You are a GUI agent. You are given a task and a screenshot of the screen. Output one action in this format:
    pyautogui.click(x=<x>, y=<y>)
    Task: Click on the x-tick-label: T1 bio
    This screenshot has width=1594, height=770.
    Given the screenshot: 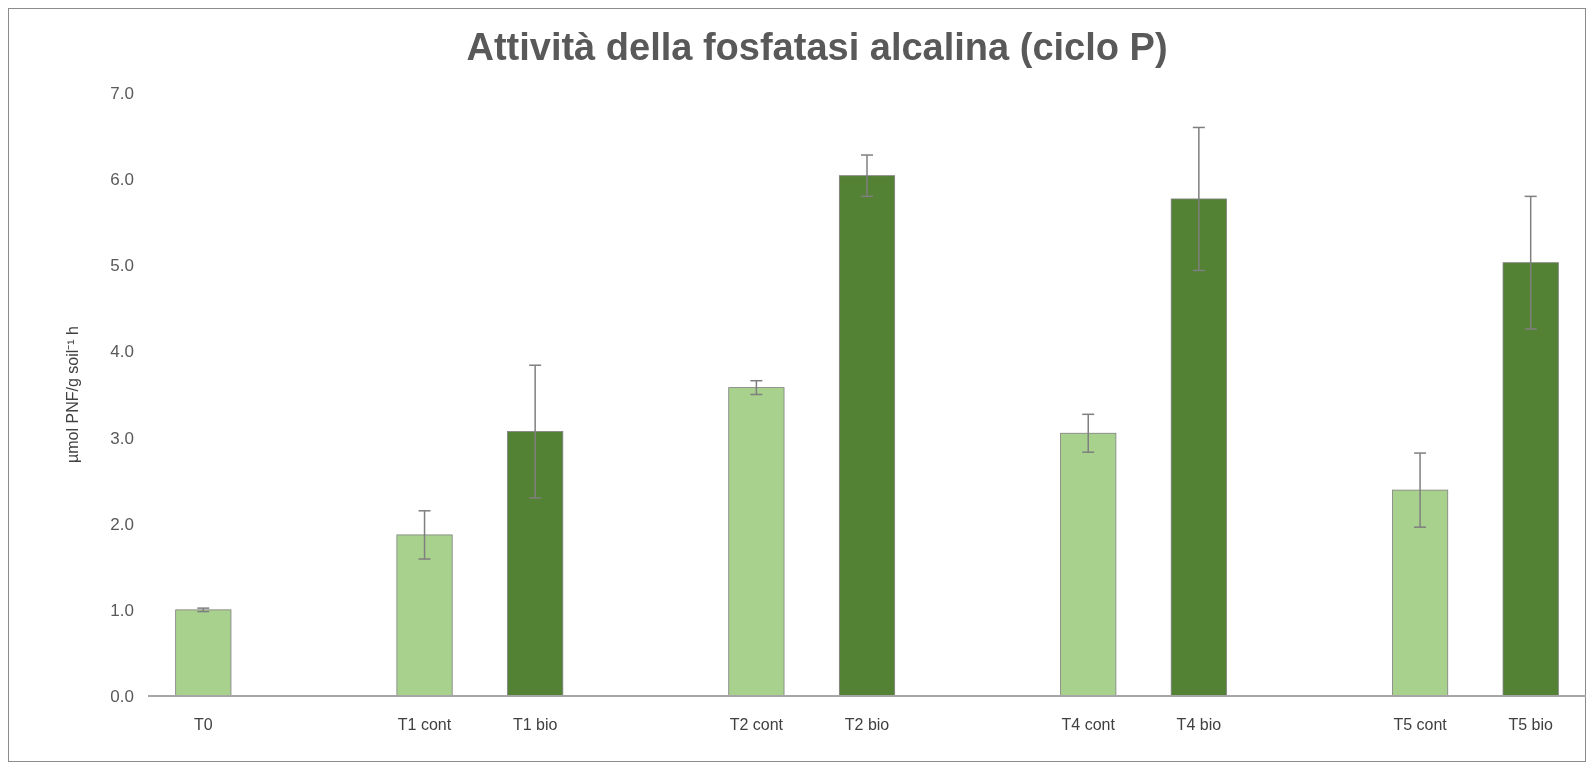 What is the action you would take?
    pyautogui.click(x=535, y=724)
    